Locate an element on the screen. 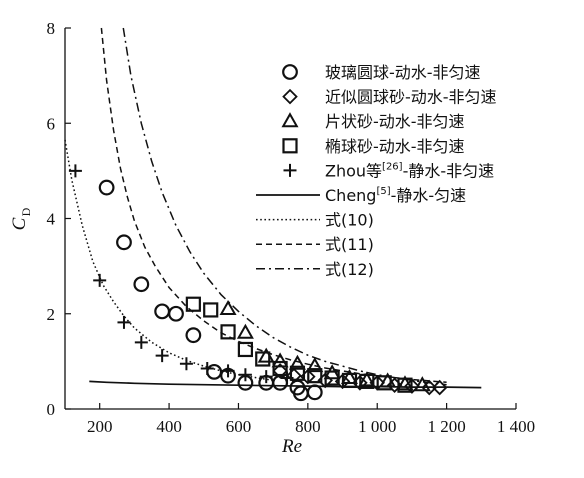 The image size is (584, 478). y-tick-label: 8 is located at coordinates (51, 28).